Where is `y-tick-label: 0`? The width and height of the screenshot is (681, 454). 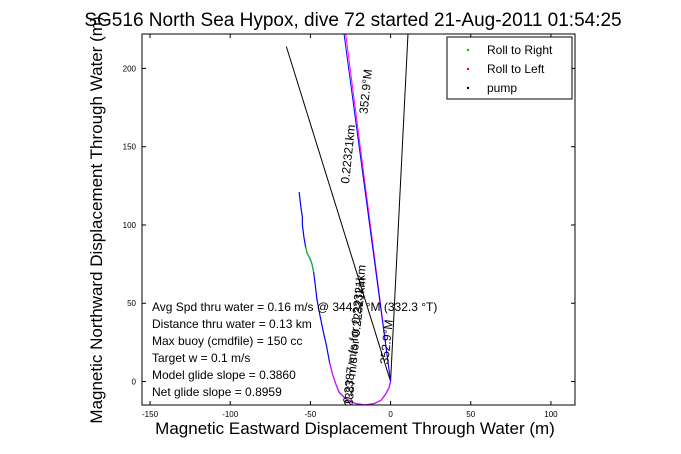
y-tick-label: 0 is located at coordinates (134, 382).